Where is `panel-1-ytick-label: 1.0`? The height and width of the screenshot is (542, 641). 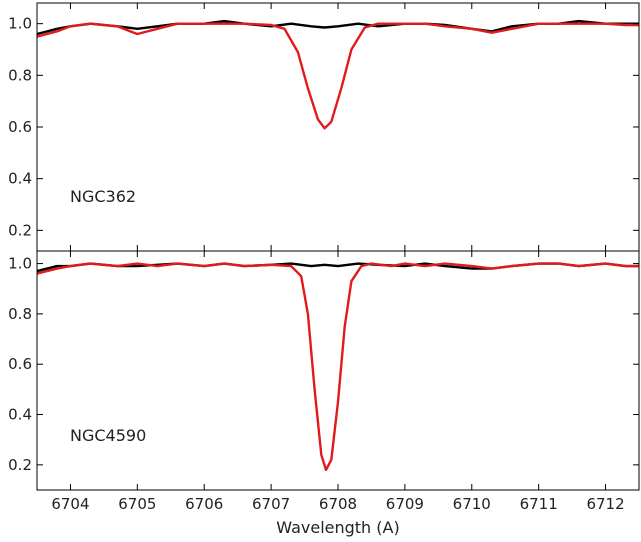
panel-1-ytick-label: 1.0 is located at coordinates (20, 24).